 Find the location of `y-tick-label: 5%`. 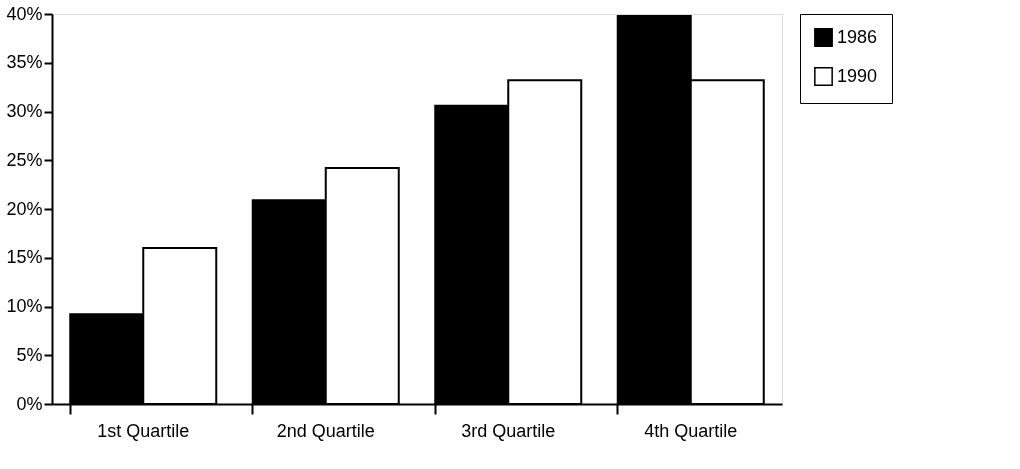

y-tick-label: 5% is located at coordinates (29, 354).